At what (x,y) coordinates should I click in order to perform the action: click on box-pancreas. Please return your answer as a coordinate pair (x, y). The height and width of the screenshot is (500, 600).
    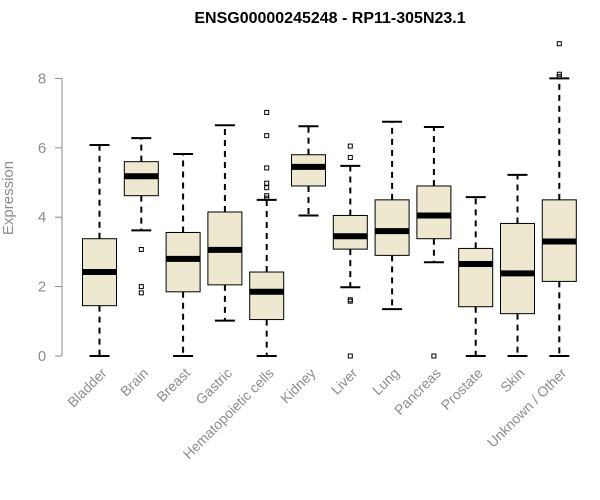
    Looking at the image, I should click on (434, 242).